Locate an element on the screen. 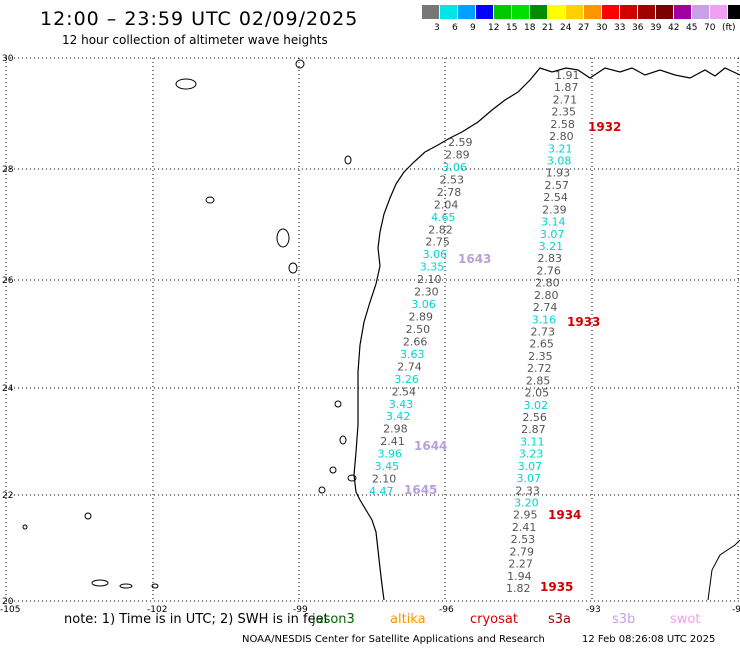  legend-label: 9 is located at coordinates (473, 28).